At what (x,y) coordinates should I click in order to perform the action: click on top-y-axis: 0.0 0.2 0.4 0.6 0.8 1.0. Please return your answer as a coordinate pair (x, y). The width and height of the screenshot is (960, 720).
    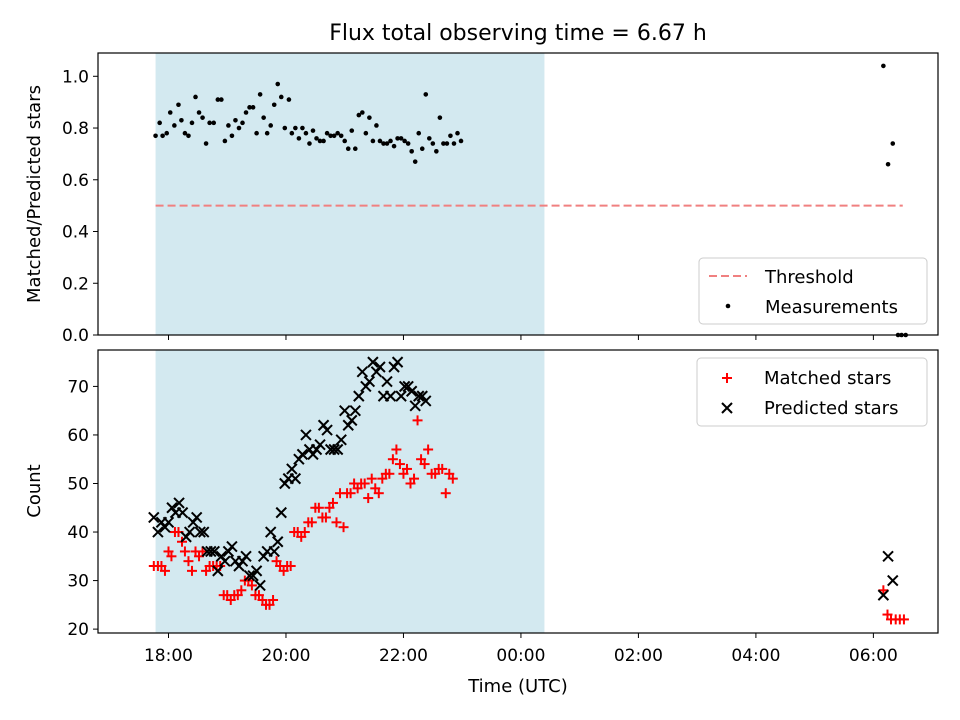
    Looking at the image, I should click on (80, 206).